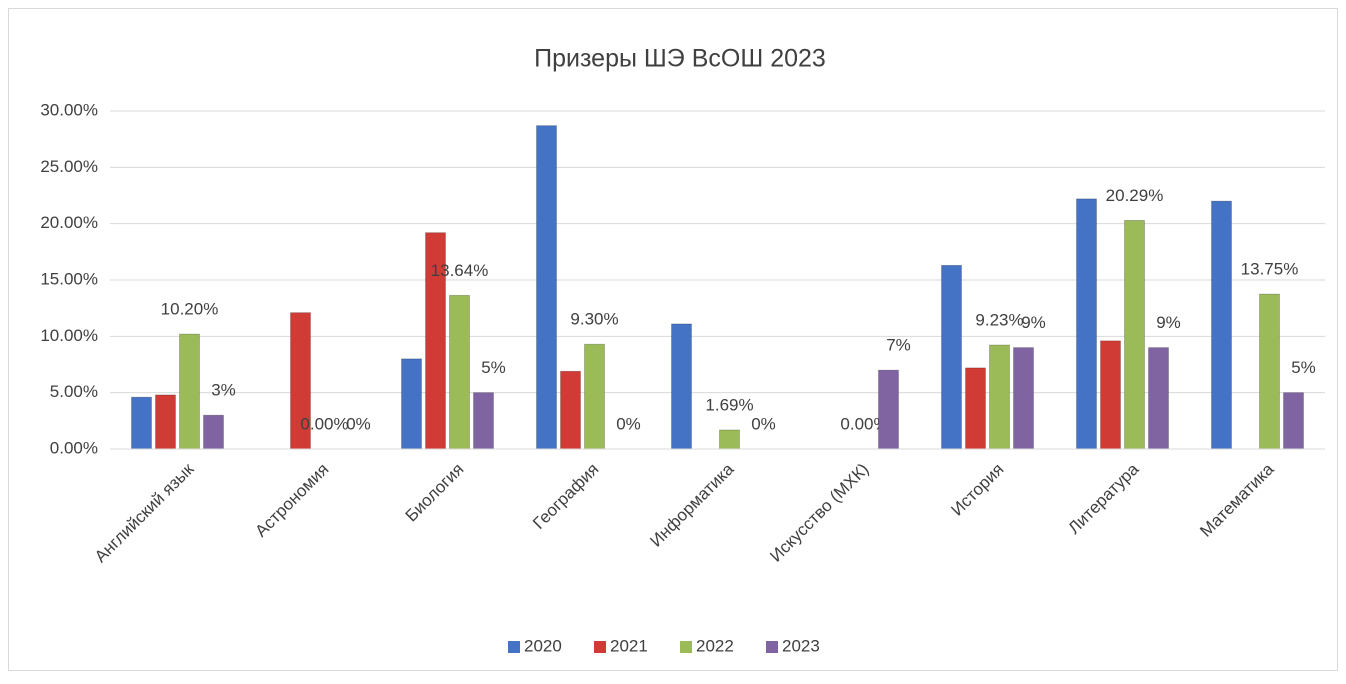 This screenshot has height=684, width=1346. What do you see at coordinates (1135, 195) in the screenshot?
I see `data-label: 20.29%` at bounding box center [1135, 195].